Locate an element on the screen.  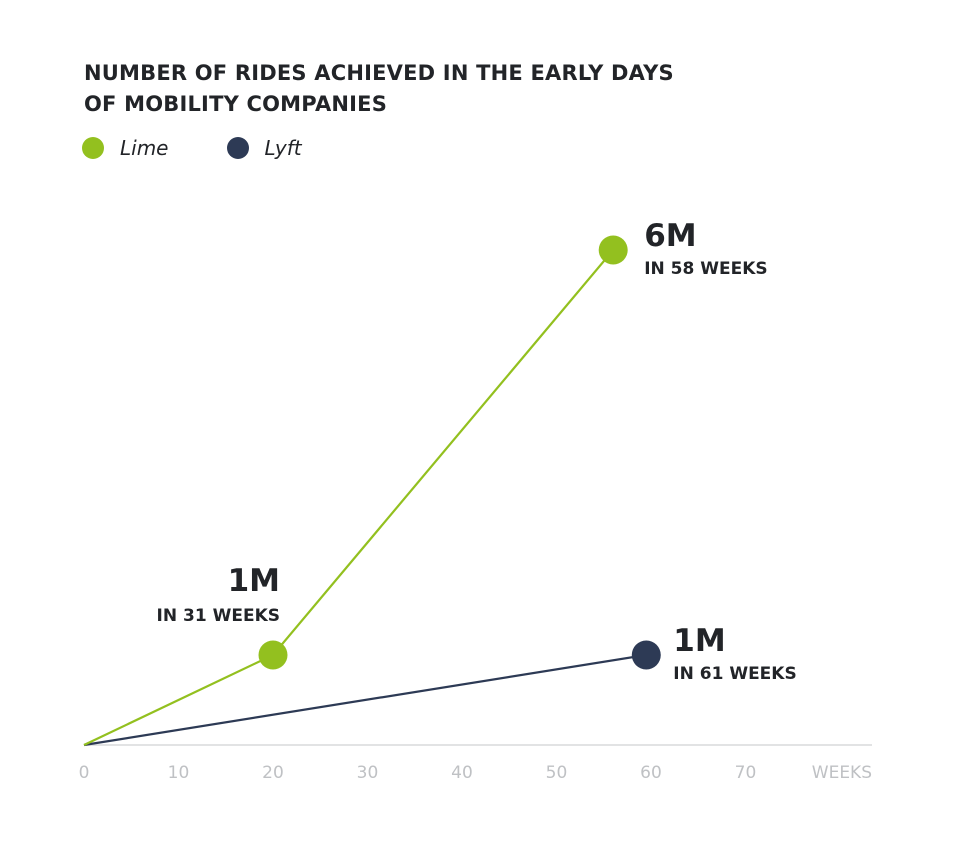
x-tick-label-70: 70 is located at coordinates (746, 773).